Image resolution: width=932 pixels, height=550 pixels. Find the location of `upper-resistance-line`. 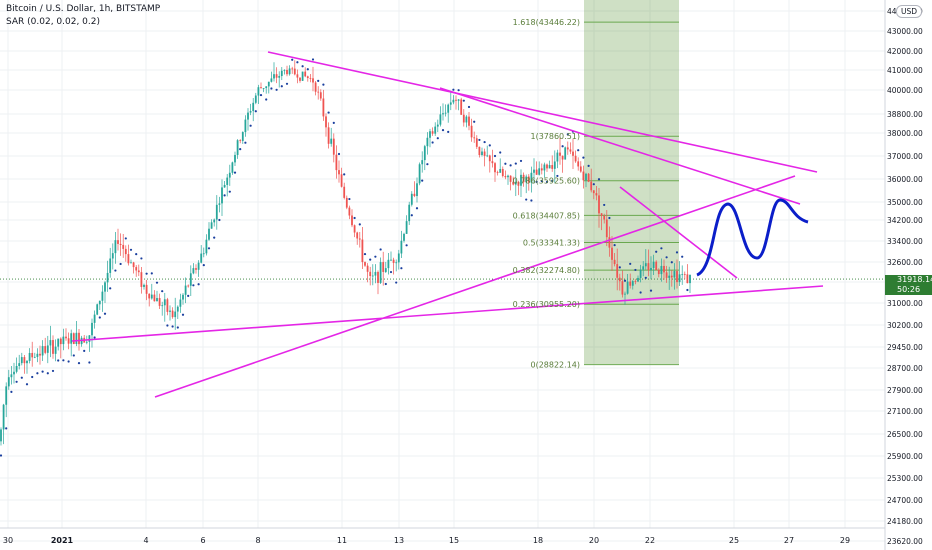

upper-resistance-line is located at coordinates (542, 112).